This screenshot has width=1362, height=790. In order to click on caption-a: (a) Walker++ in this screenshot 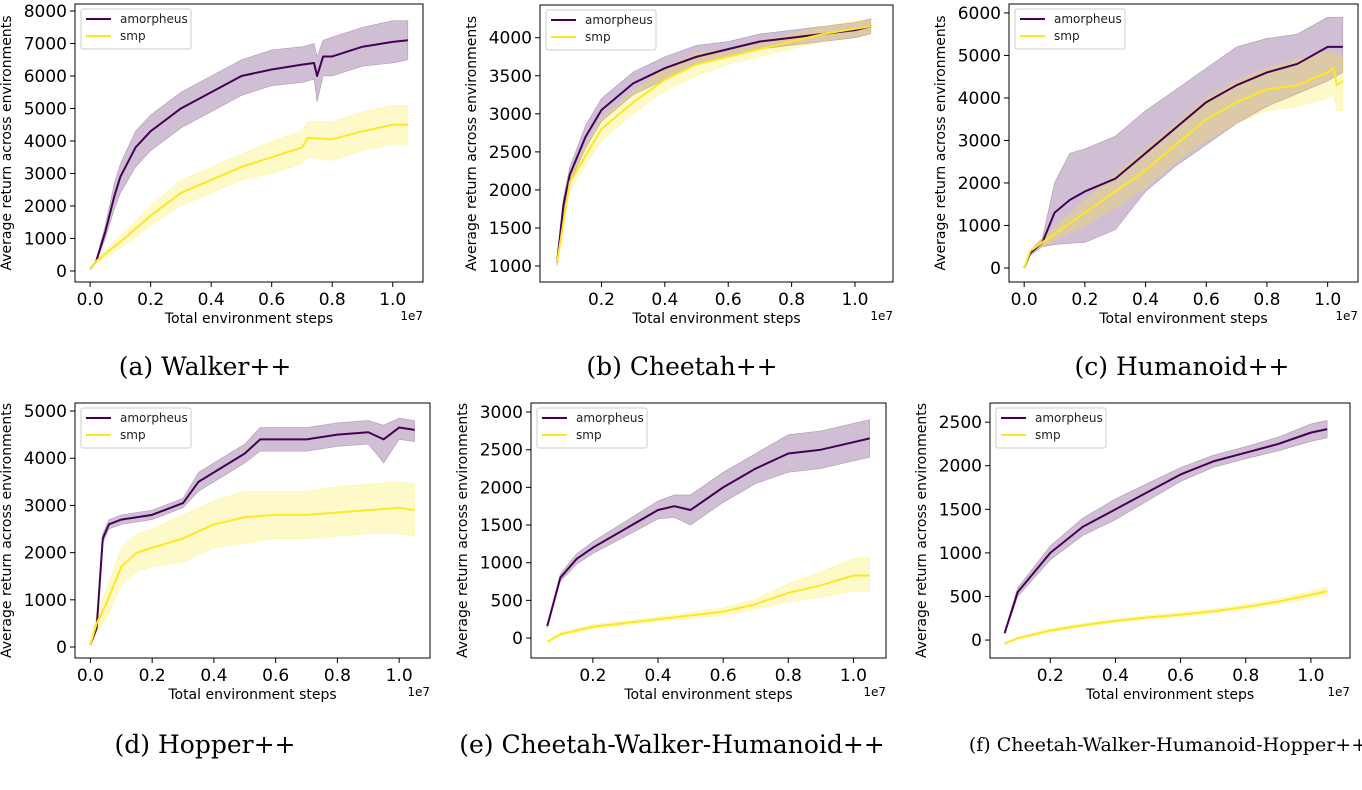, I will do `click(205, 366)`.